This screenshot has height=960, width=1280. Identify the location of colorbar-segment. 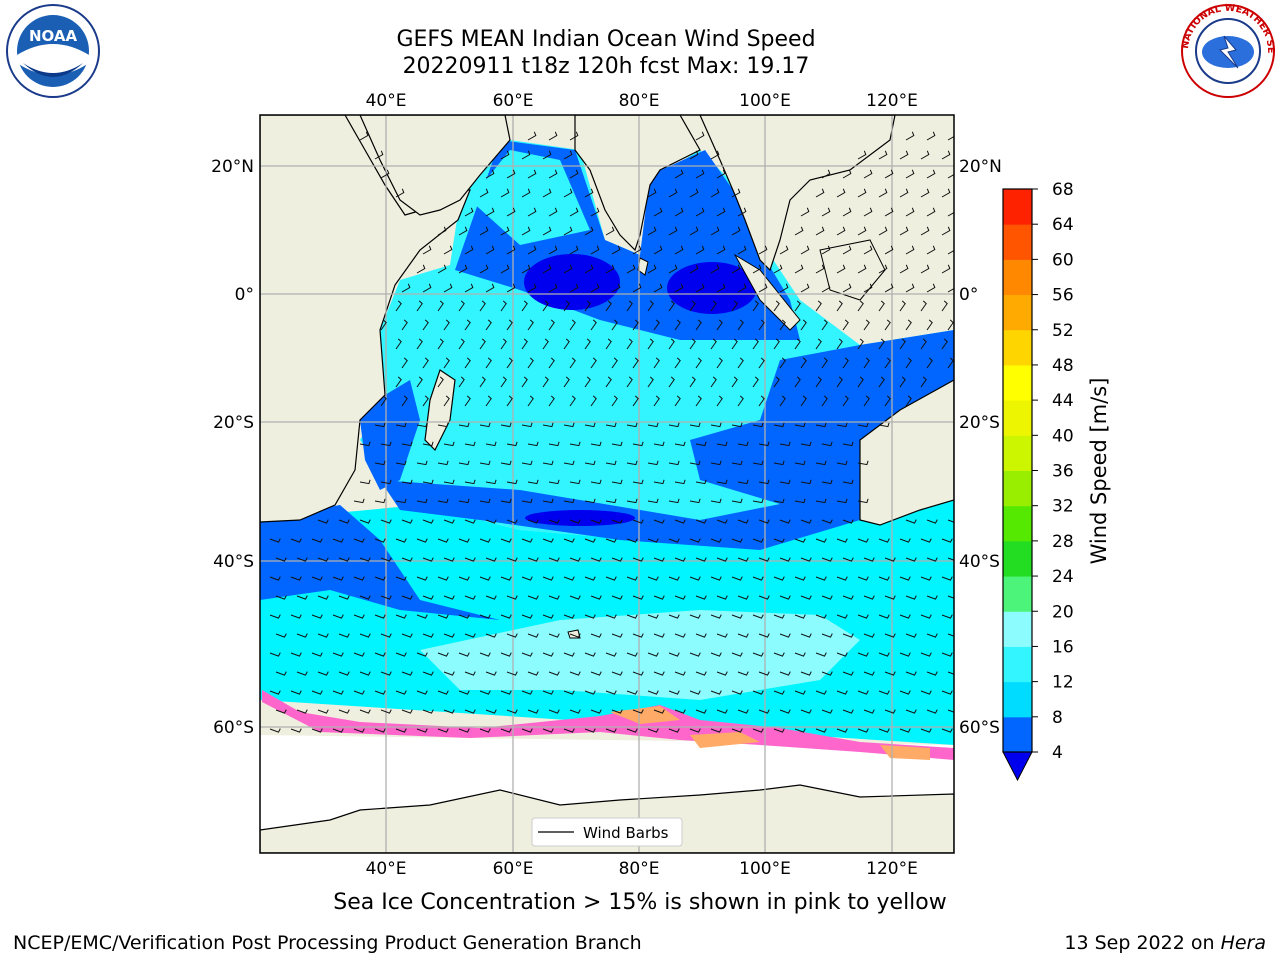
(1017, 488).